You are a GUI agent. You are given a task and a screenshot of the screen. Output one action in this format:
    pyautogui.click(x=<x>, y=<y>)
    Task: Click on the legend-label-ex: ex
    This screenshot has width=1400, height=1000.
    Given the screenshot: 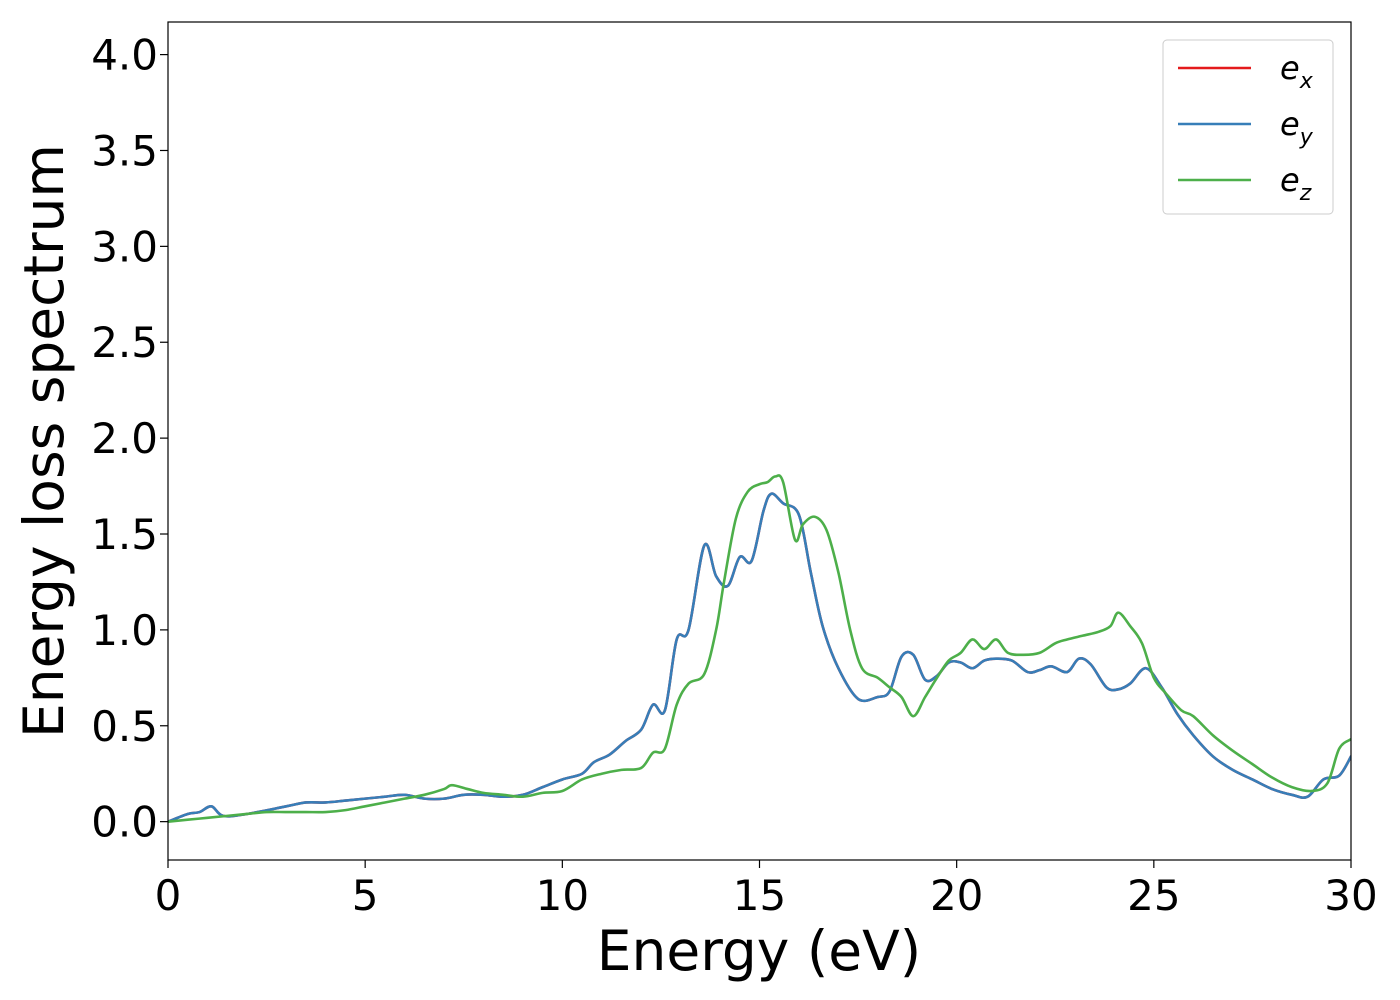 What is the action you would take?
    pyautogui.click(x=1297, y=71)
    